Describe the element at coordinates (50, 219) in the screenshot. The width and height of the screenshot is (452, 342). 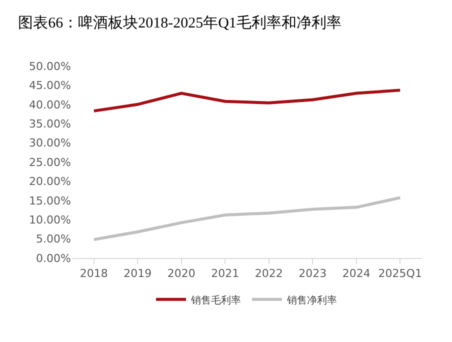
I see `y-tick-label: 10.00%` at that location.